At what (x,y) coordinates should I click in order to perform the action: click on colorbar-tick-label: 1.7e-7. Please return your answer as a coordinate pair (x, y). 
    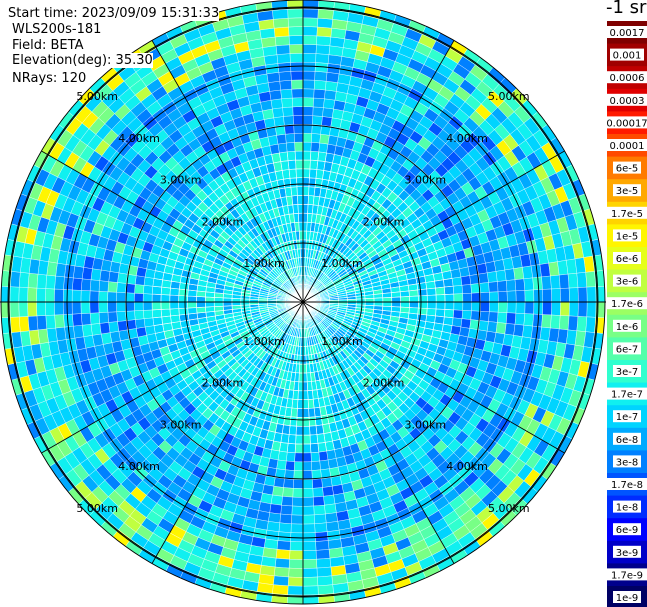
    Looking at the image, I should click on (627, 395).